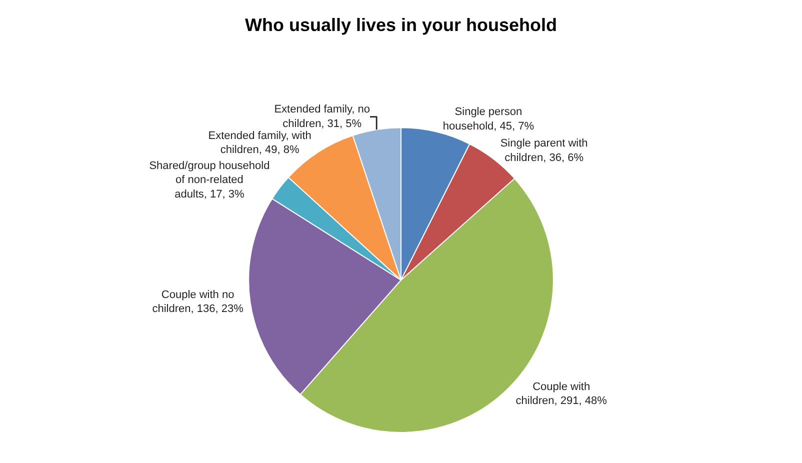 The height and width of the screenshot is (463, 802). I want to click on slice-label: Couple with no children, 136, 23%, so click(198, 302).